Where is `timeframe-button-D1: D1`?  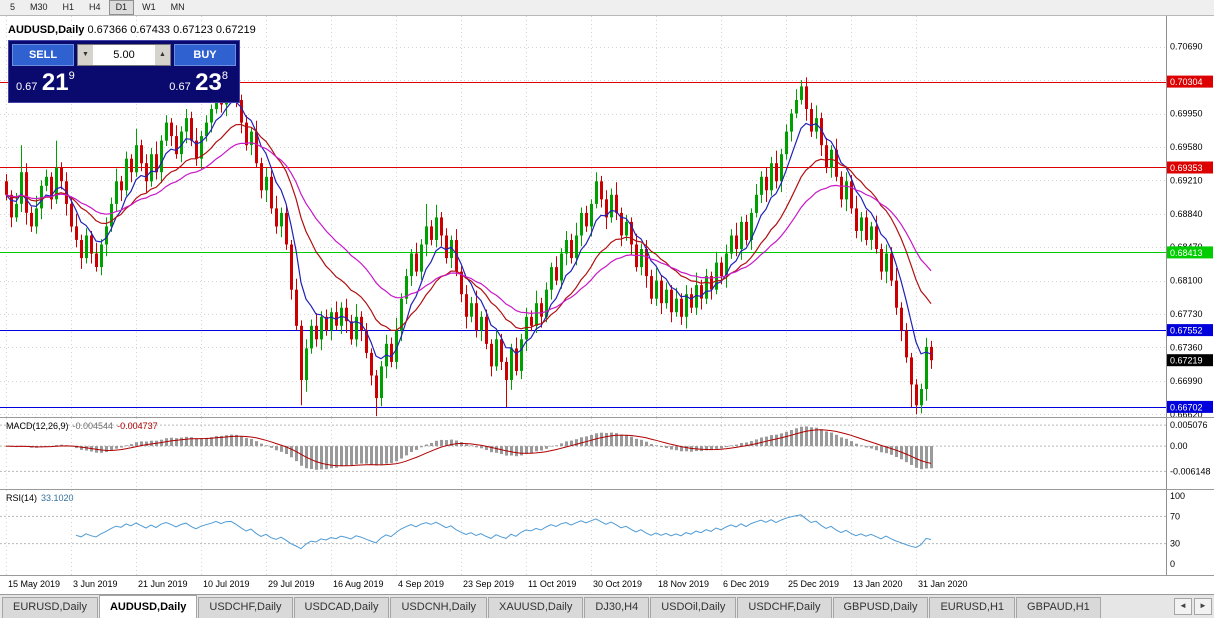
timeframe-button-D1: D1 is located at coordinates (121, 7).